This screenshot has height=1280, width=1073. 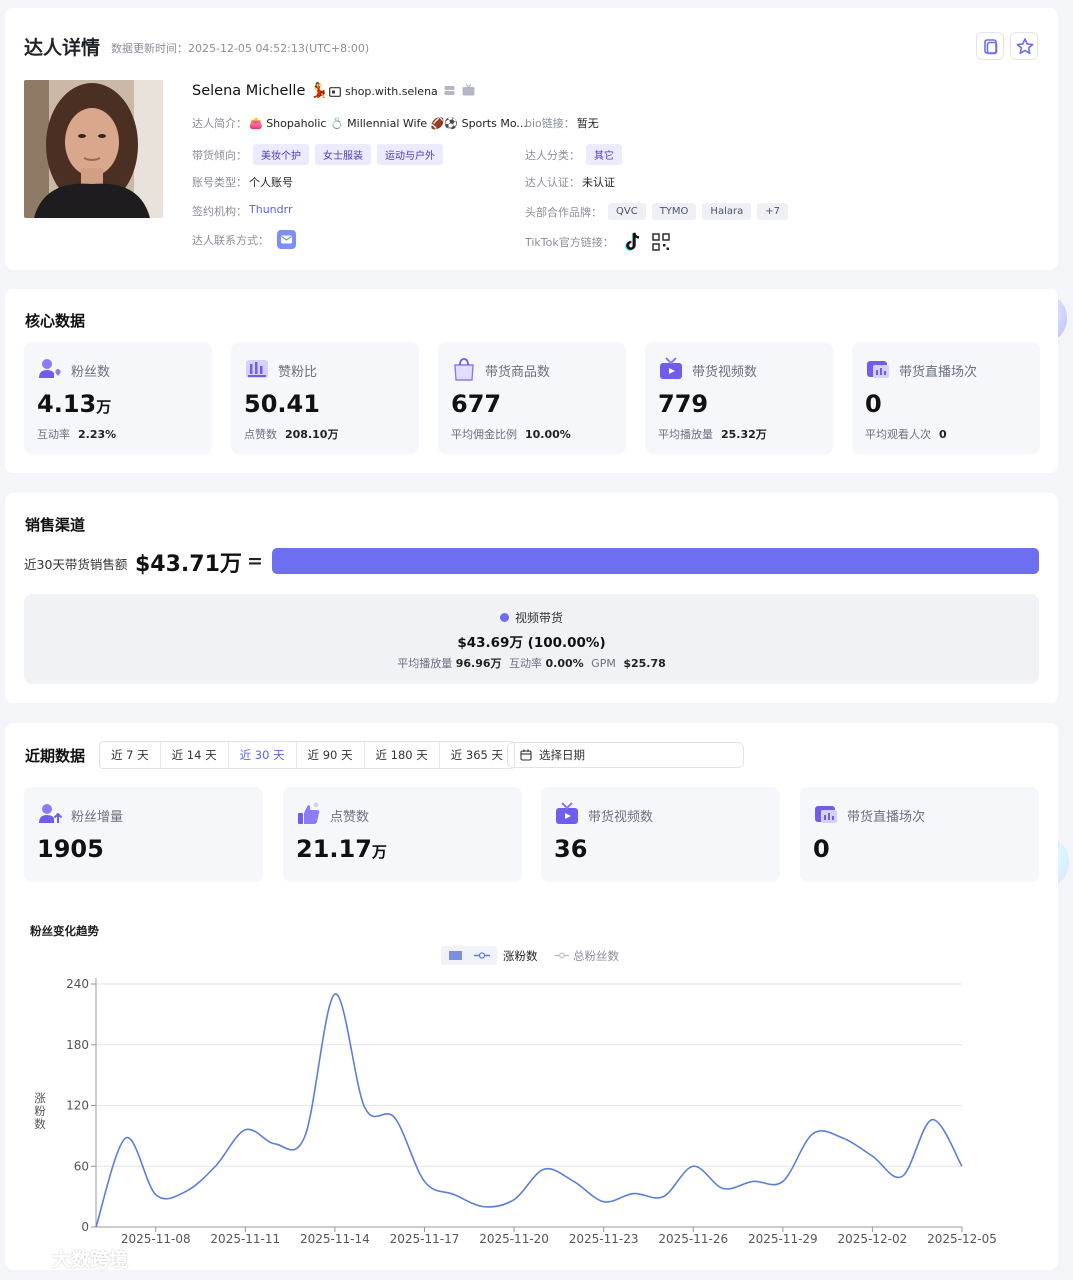 I want to click on bio-link-value: 暂无, so click(x=587, y=123).